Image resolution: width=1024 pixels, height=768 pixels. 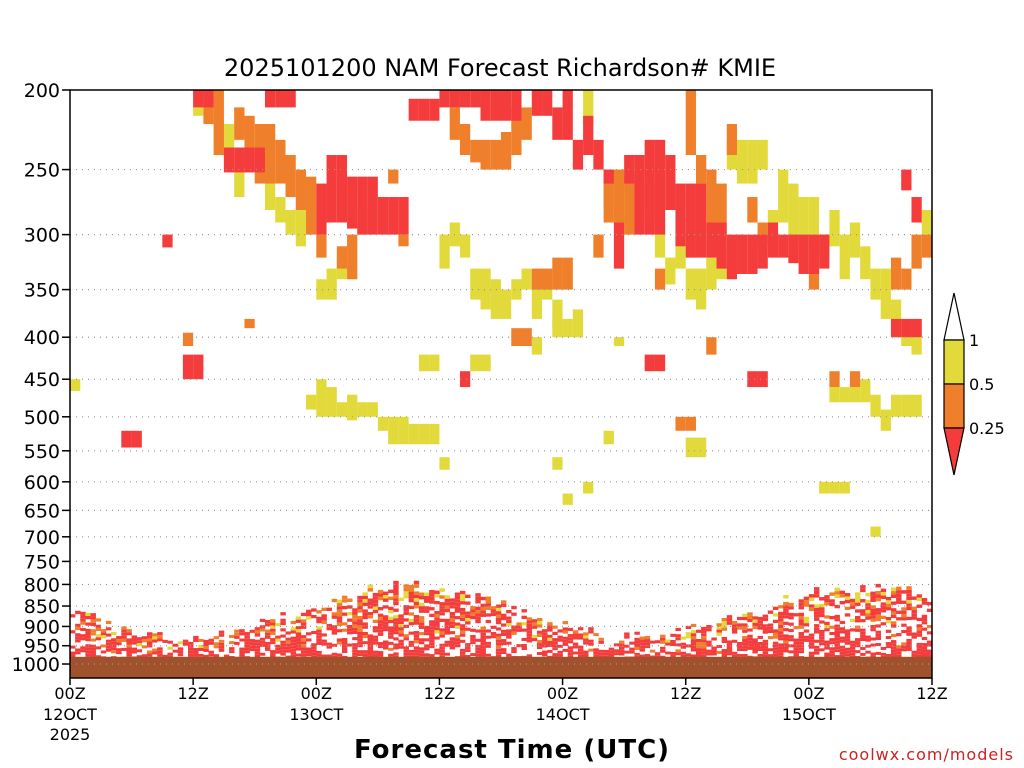 I want to click on chart-title: 2025101200 NAM Forecast Richardson# KMIE, so click(x=500, y=68).